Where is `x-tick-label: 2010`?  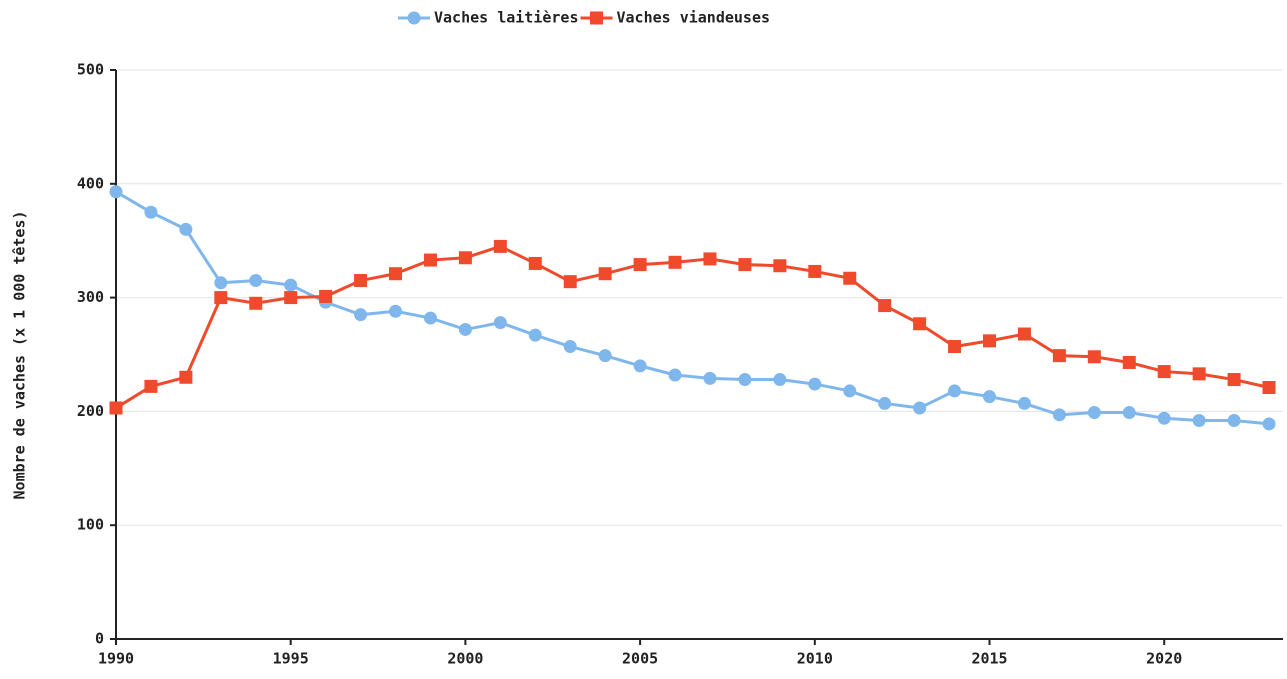 x-tick-label: 2010 is located at coordinates (815, 659).